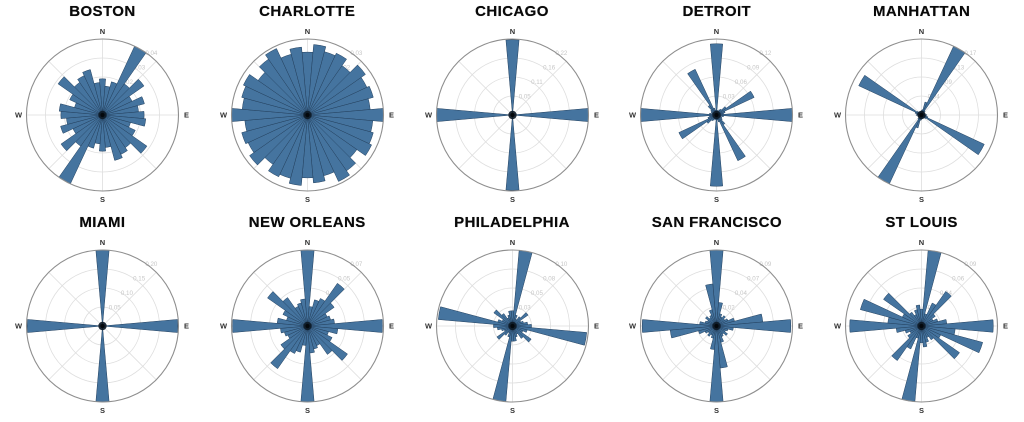 Image resolution: width=1024 pixels, height=422 pixels. What do you see at coordinates (970, 52) in the screenshot?
I see `radial-tick-label: 0.17` at bounding box center [970, 52].